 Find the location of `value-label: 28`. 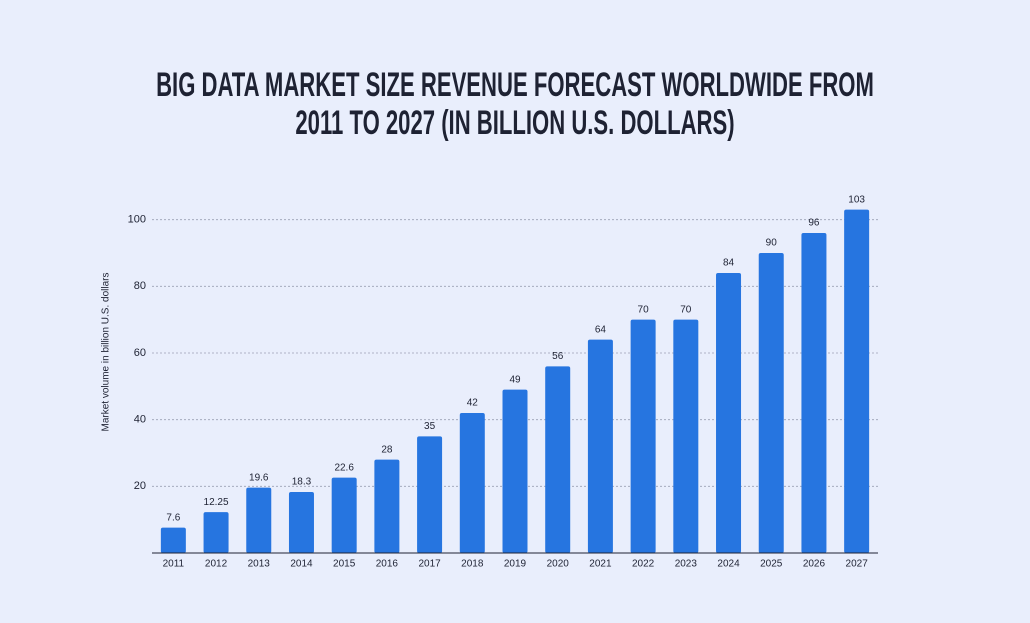

value-label: 28 is located at coordinates (387, 449).